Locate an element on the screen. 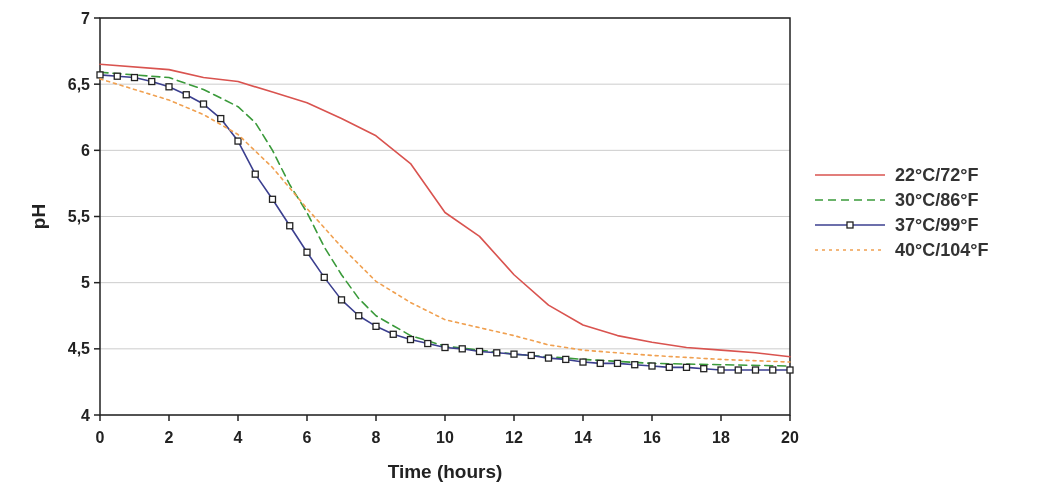 This screenshot has height=501, width=1045. y-axis-title: pH is located at coordinates (38, 216).